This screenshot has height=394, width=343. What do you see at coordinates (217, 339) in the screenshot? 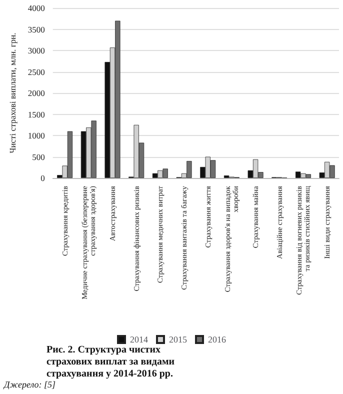
I see `legend-label: 2016` at bounding box center [217, 339].